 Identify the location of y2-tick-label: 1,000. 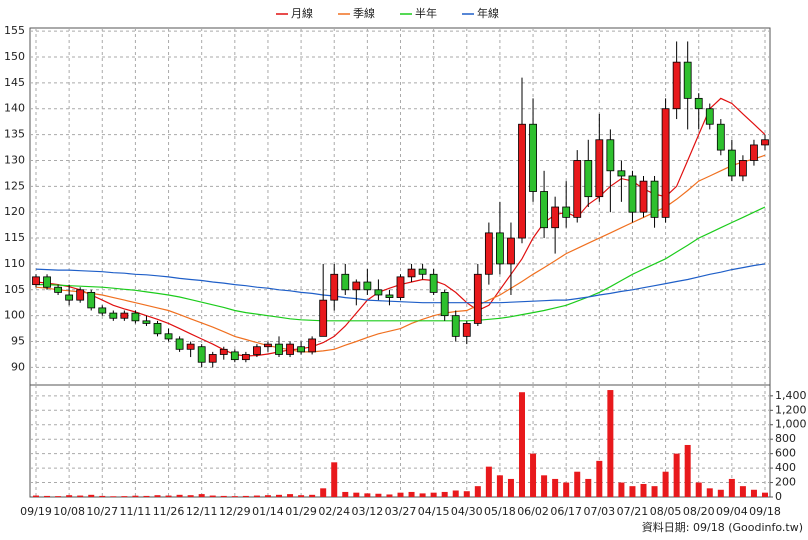
(791, 424).